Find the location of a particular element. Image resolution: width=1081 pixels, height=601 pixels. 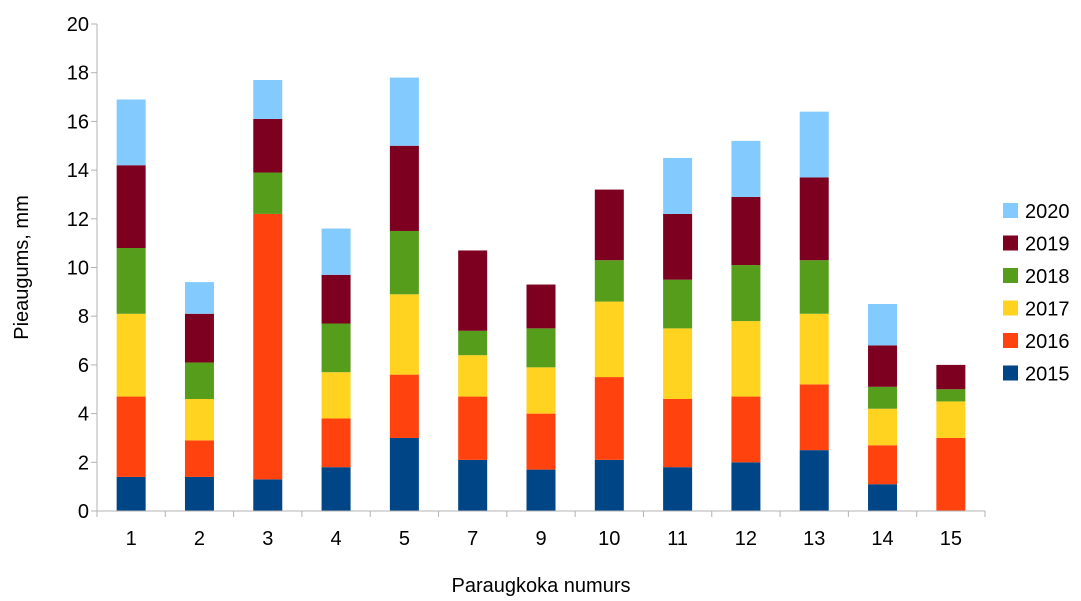

x-tick-label: 5 is located at coordinates (404, 539).